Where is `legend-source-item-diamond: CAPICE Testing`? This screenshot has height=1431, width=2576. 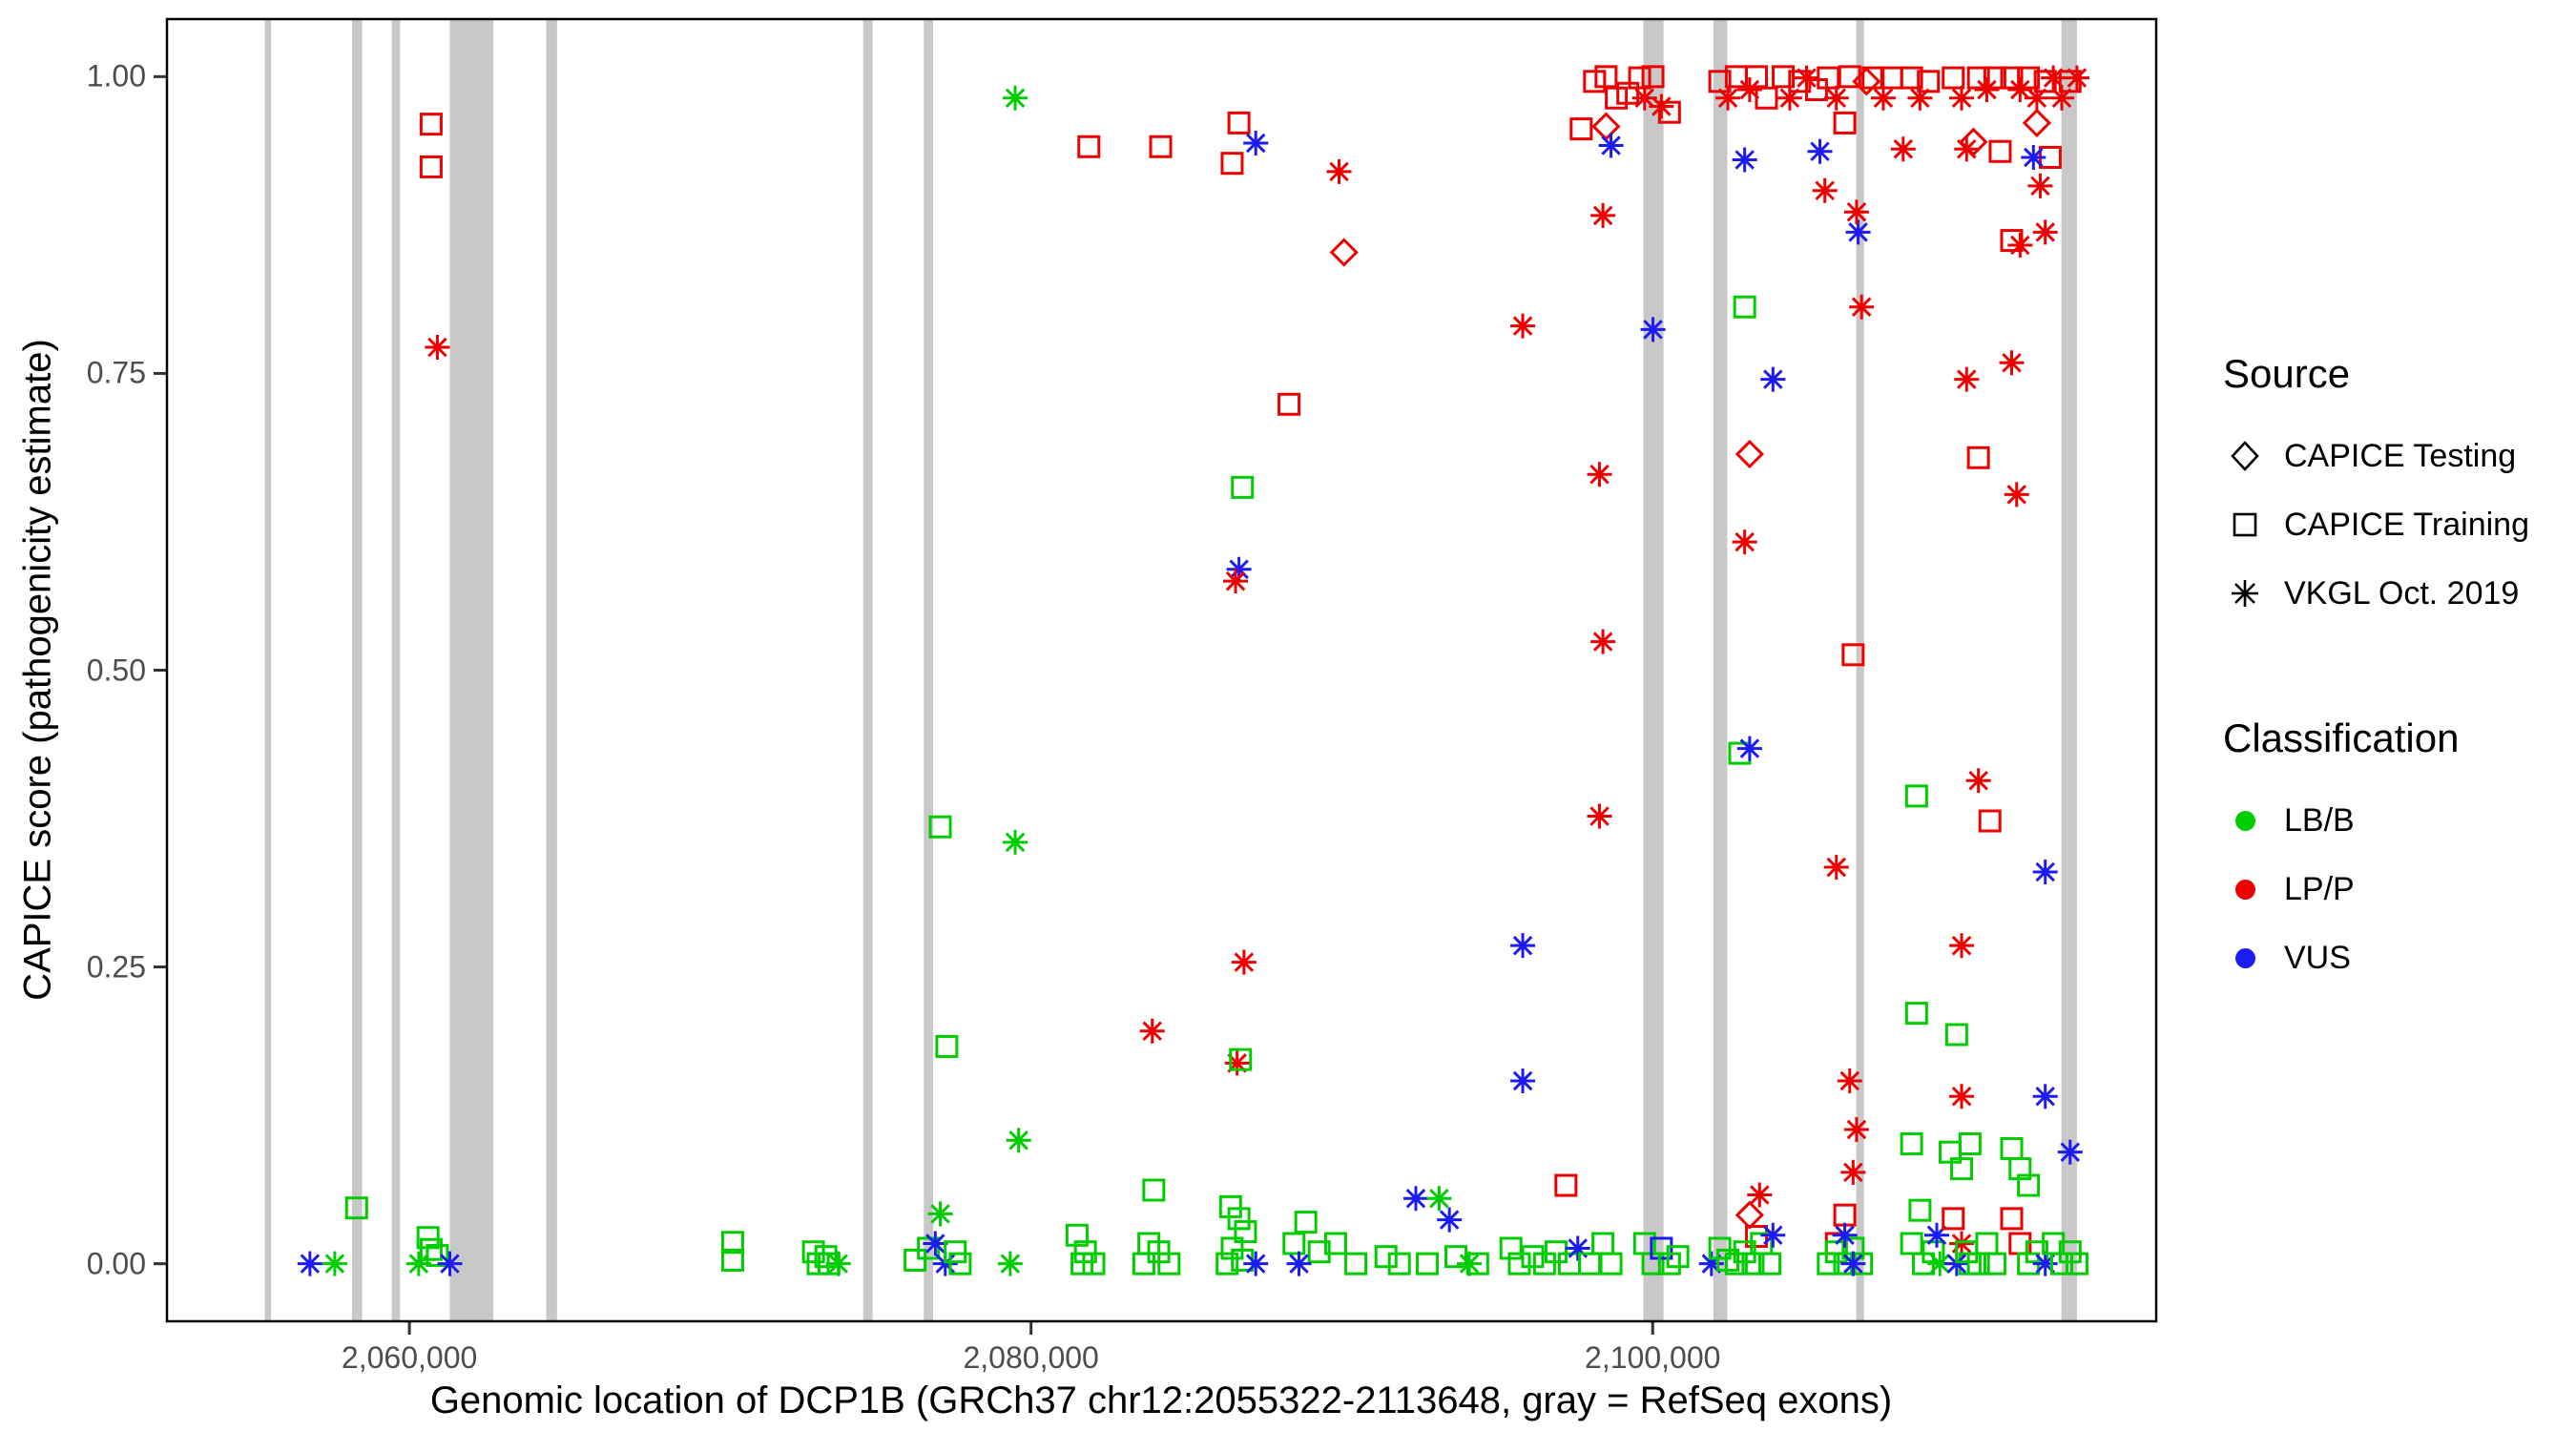
legend-source-item-diamond: CAPICE Testing is located at coordinates (2376, 456).